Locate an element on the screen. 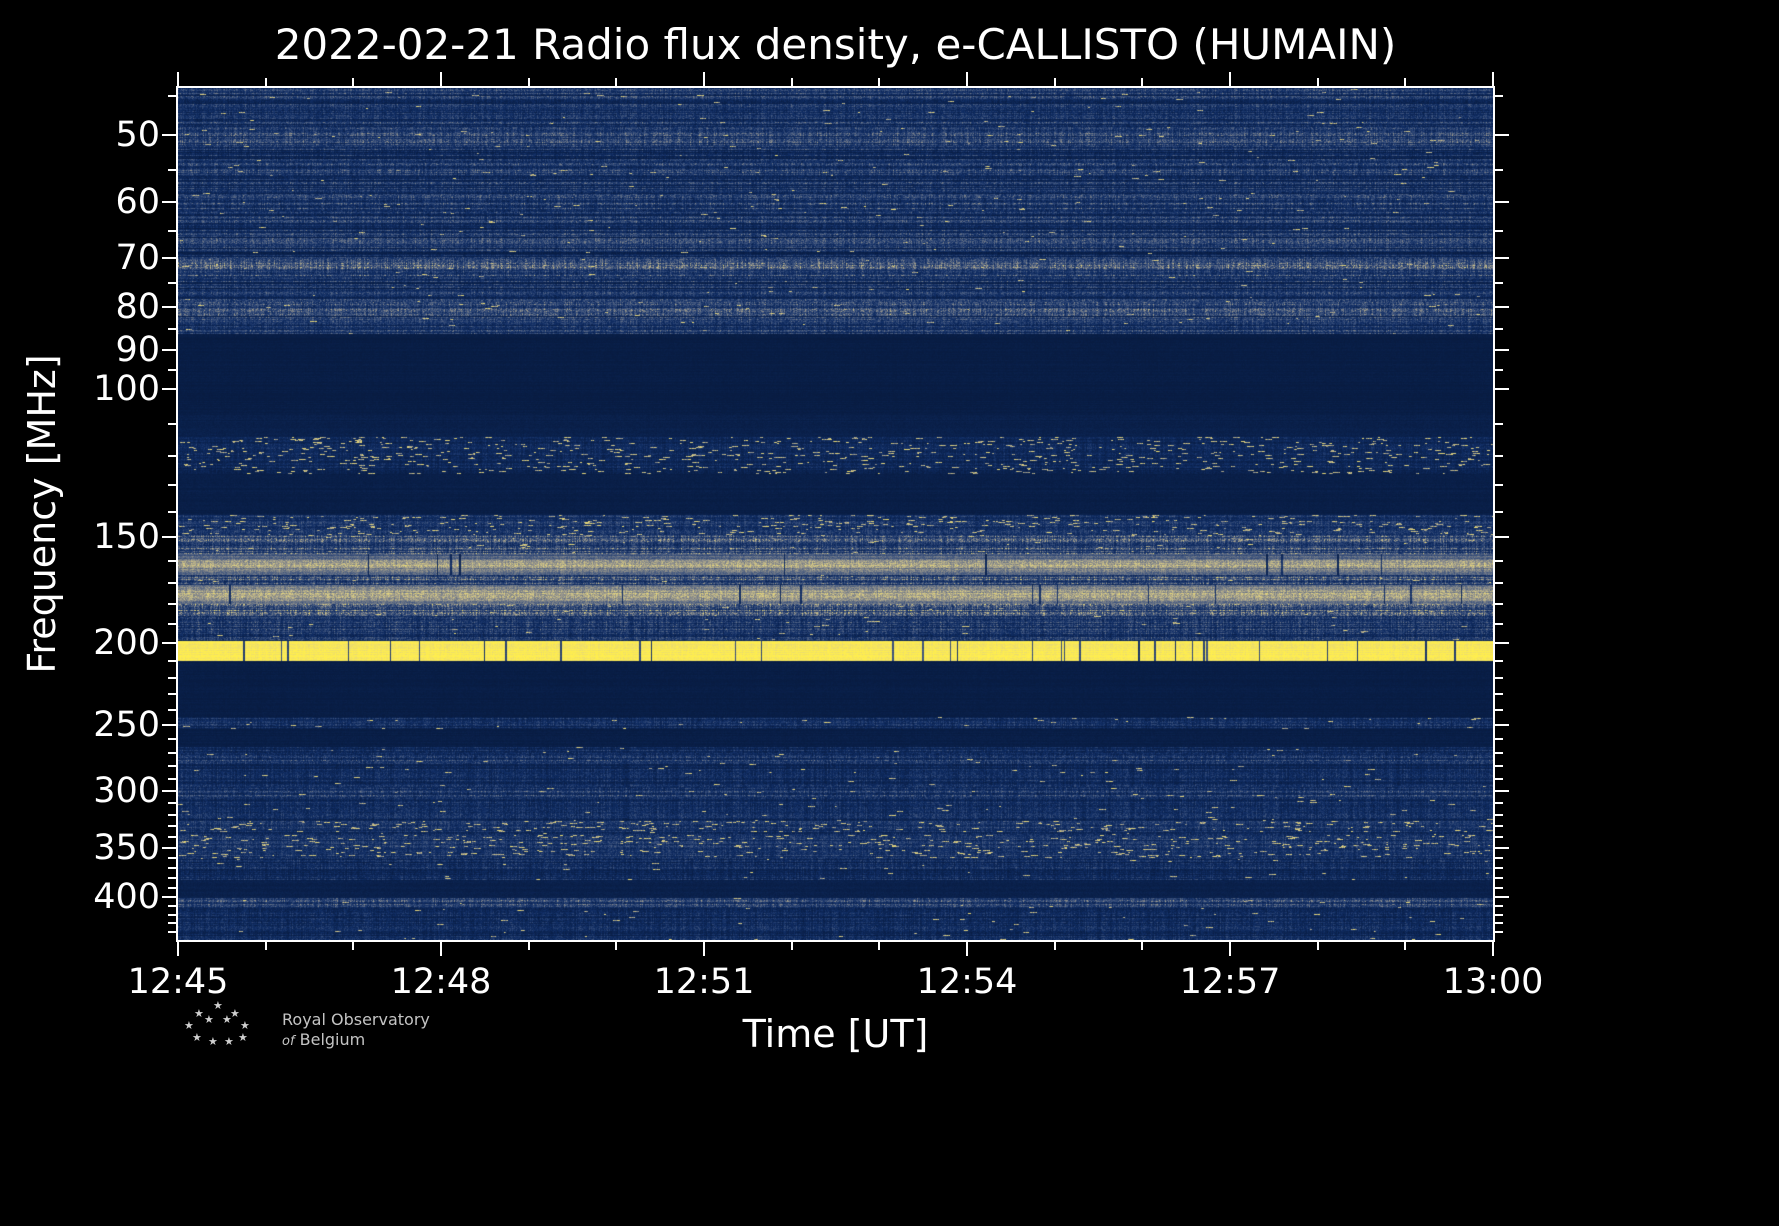 The height and width of the screenshot is (1226, 1779). y-tick-label: 300 is located at coordinates (126, 791).